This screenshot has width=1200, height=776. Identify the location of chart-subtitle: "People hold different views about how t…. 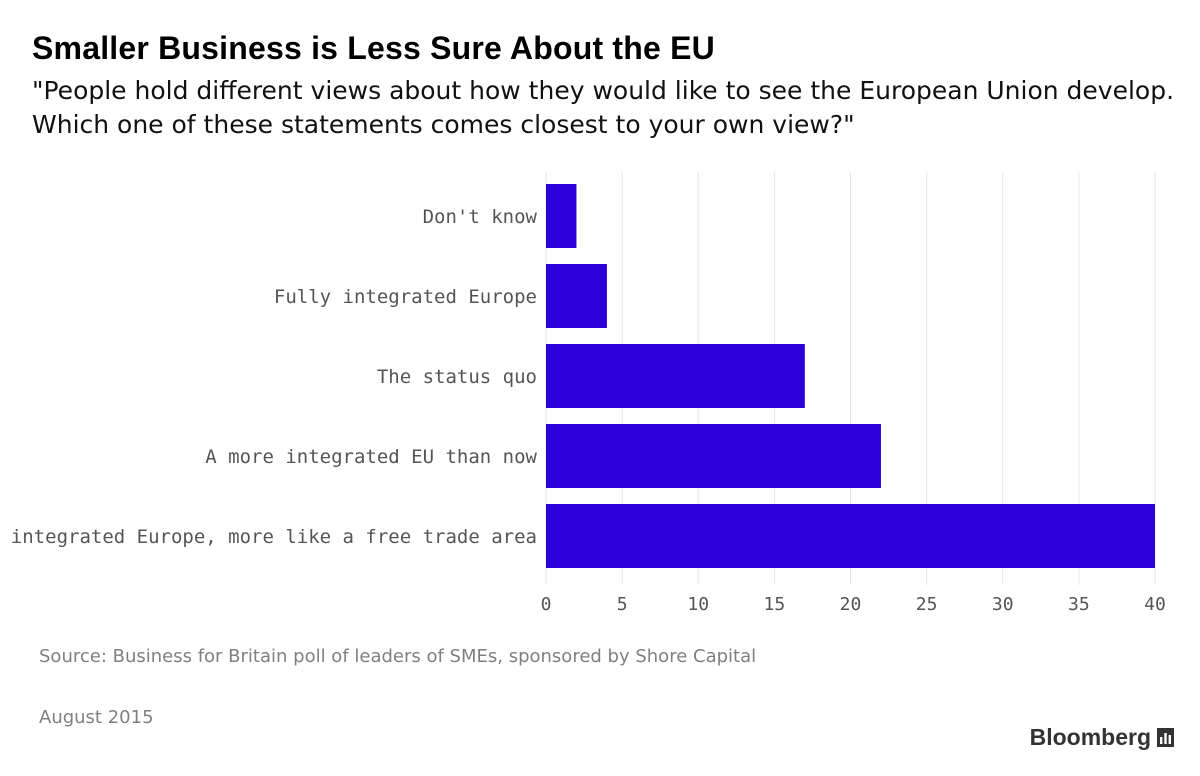
(603, 108).